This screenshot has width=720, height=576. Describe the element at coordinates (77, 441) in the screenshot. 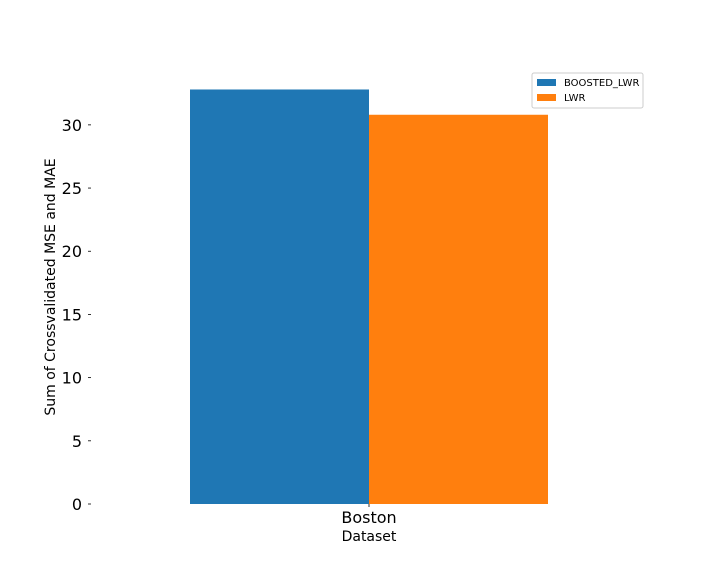

I see `y-tick-label: 5` at that location.